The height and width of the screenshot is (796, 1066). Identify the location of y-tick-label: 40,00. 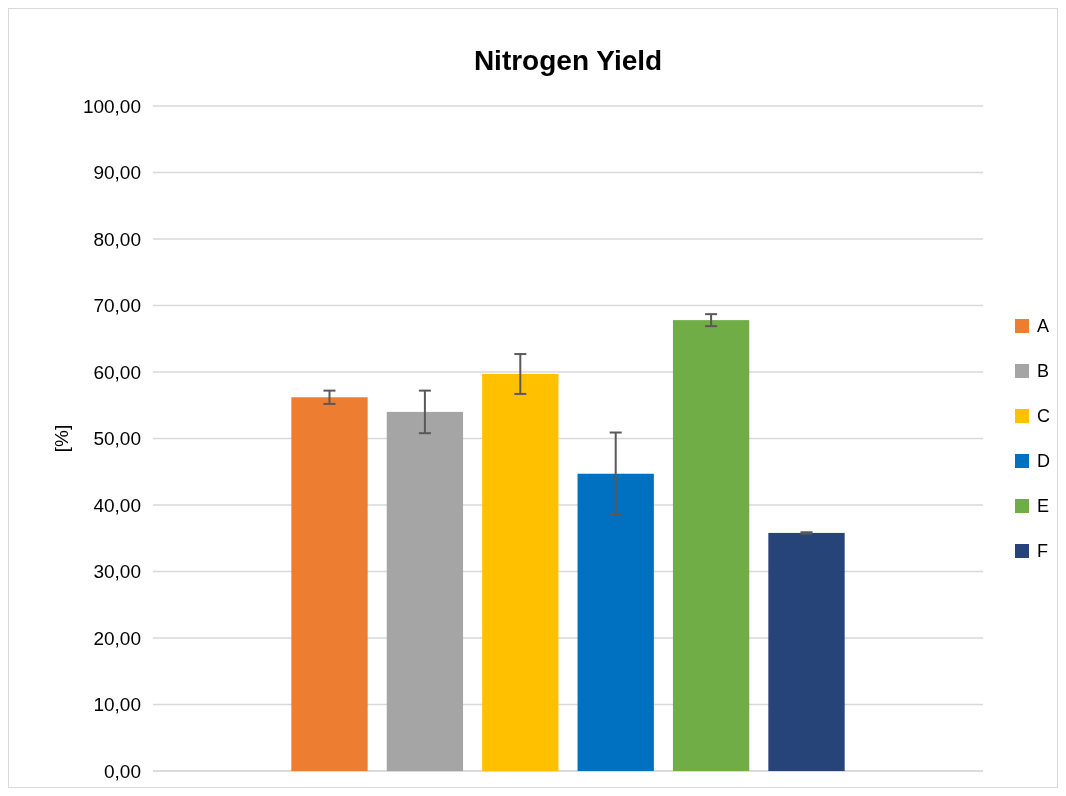
(117, 505).